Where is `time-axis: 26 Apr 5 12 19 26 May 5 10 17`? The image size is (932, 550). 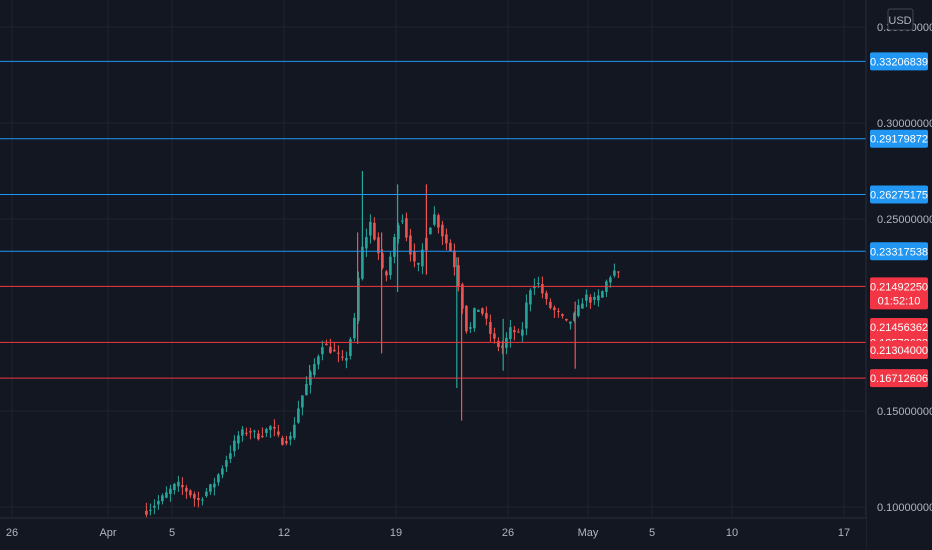
time-axis: 26 Apr 5 12 19 26 May 5 10 17 is located at coordinates (433, 533).